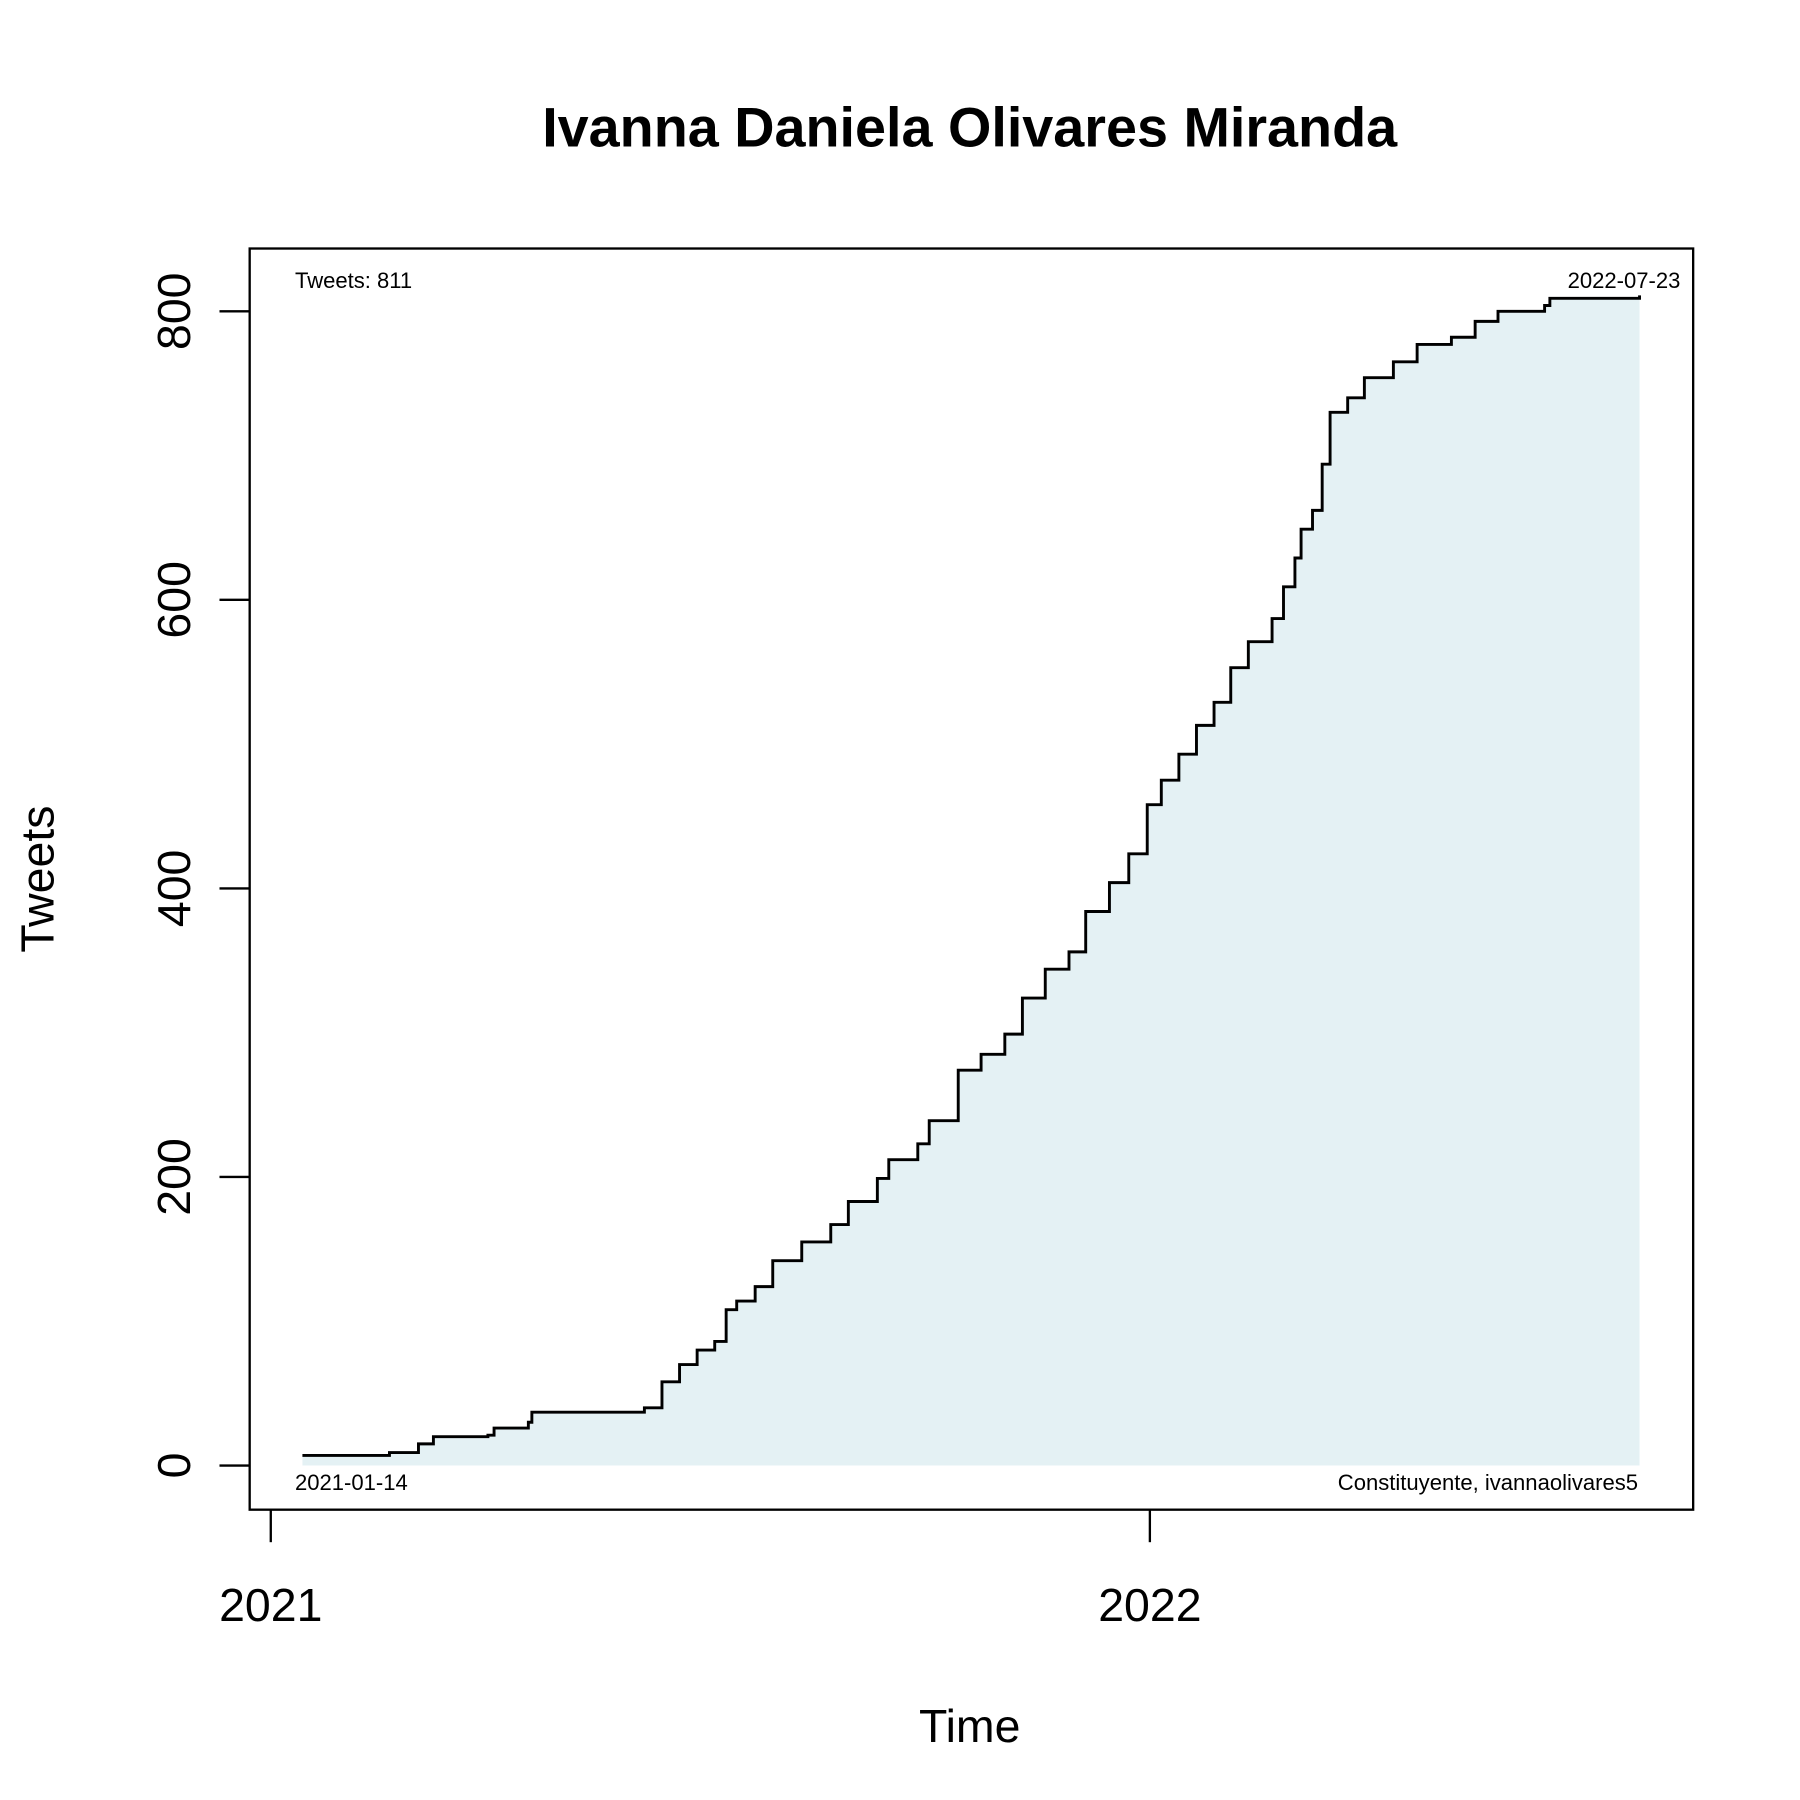 This screenshot has width=1800, height=1800. What do you see at coordinates (1488, 1482) in the screenshot?
I see `annotation: Constituyente, ivannaolivares5` at bounding box center [1488, 1482].